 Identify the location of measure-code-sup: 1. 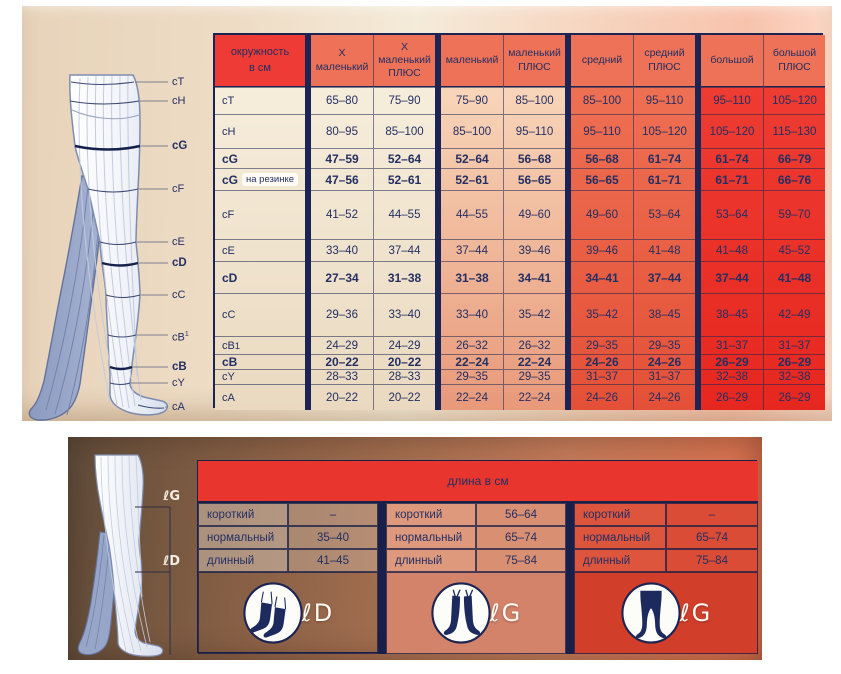
(237, 345).